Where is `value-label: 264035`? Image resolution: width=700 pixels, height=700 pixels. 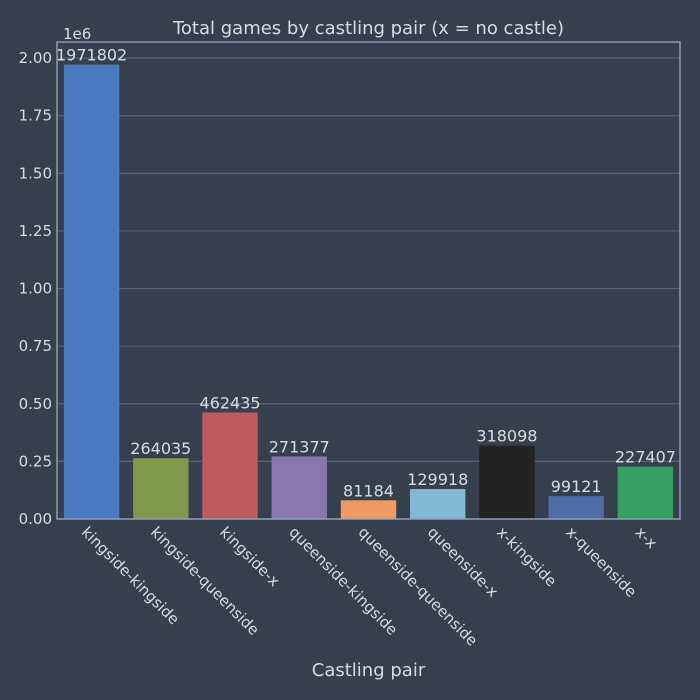
value-label: 264035 is located at coordinates (160, 448).